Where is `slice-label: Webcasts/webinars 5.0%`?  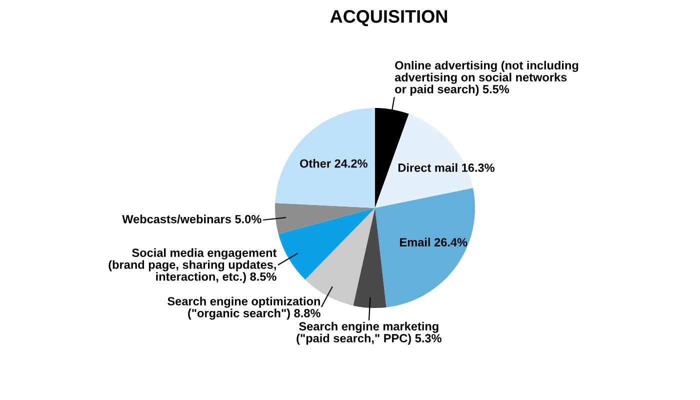 slice-label: Webcasts/webinars 5.0% is located at coordinates (192, 219).